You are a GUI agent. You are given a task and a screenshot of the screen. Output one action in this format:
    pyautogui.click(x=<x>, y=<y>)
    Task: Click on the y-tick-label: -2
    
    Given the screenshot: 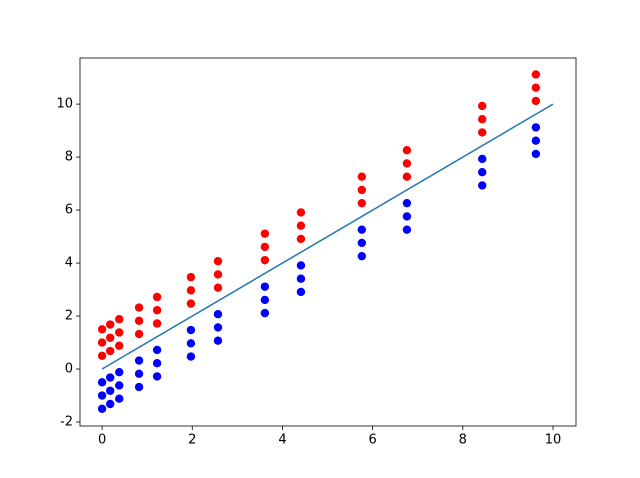 What is the action you would take?
    pyautogui.click(x=66, y=422)
    